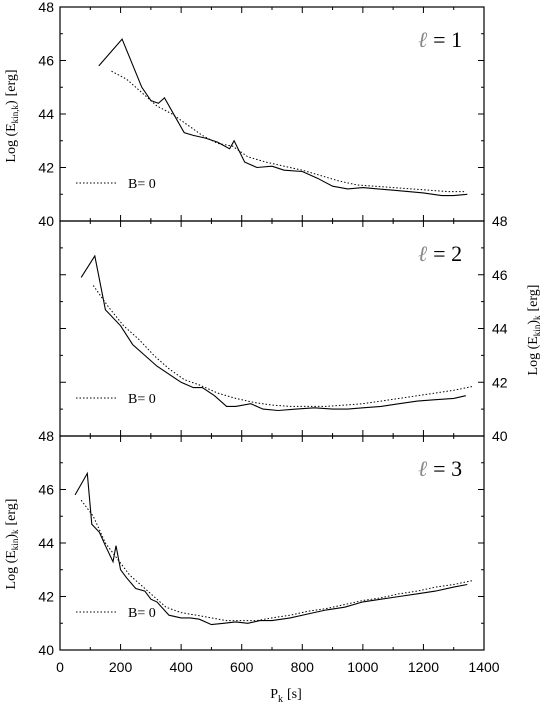 This screenshot has height=709, width=547. What do you see at coordinates (447, 39) in the screenshot?
I see `annotation-value-top: = 1` at bounding box center [447, 39].